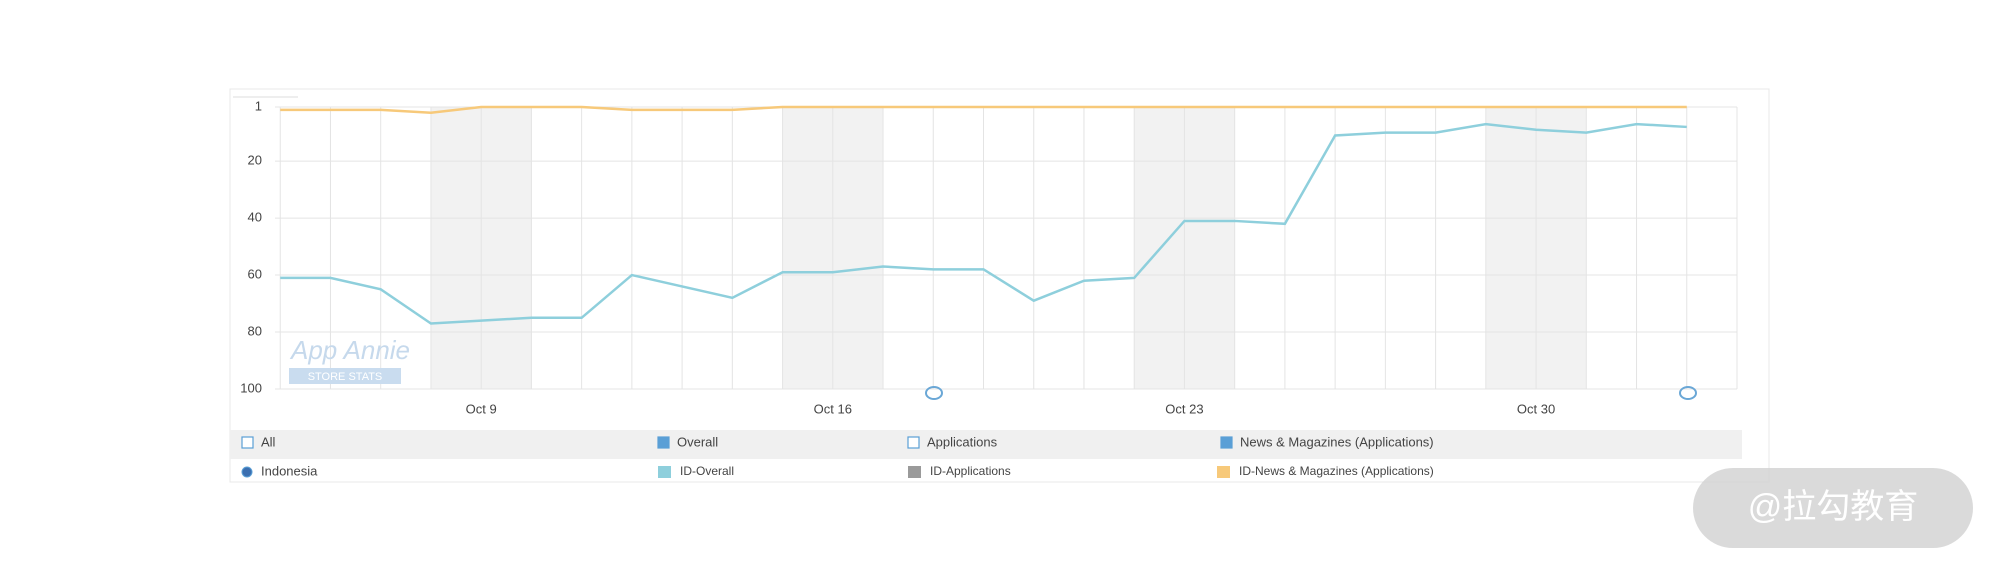  Describe the element at coordinates (697, 441) in the screenshot. I see `filter-label: Overall` at that location.